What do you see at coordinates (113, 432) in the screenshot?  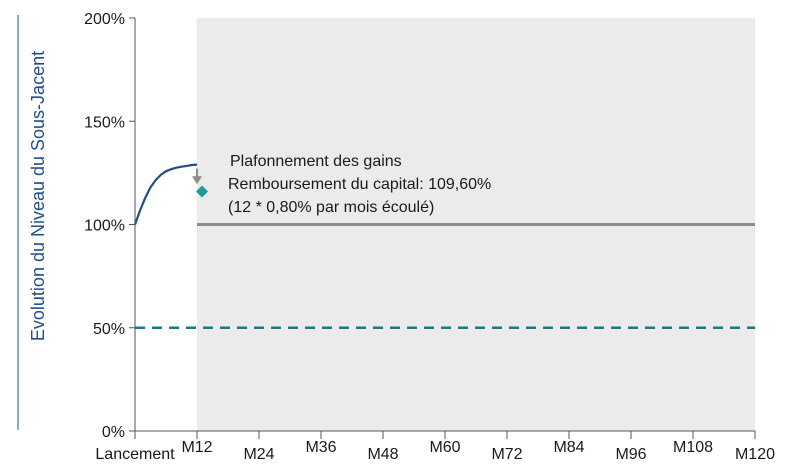 I see `y-tick-label: 0%` at bounding box center [113, 432].